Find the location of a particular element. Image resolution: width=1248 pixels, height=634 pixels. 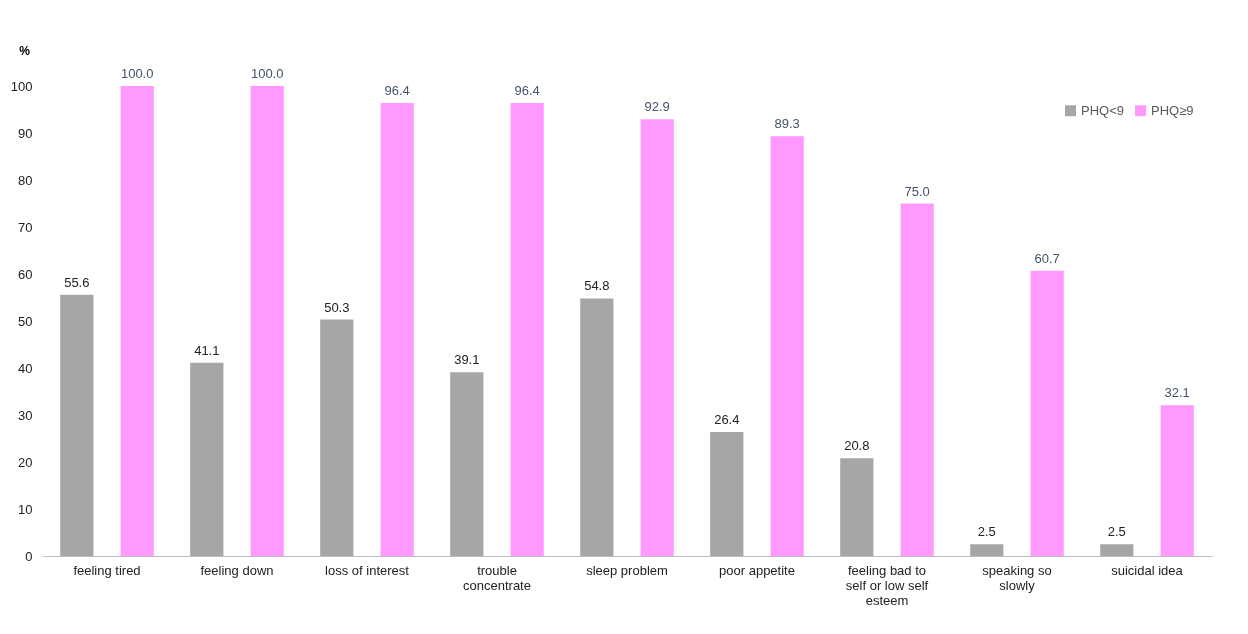

y-axis-title: % is located at coordinates (25, 51).